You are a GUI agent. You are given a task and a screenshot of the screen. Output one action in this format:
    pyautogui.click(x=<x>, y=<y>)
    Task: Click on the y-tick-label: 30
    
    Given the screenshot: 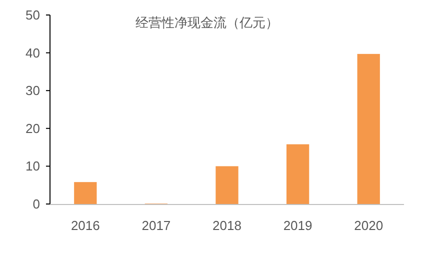 What is the action you would take?
    pyautogui.click(x=33, y=90)
    